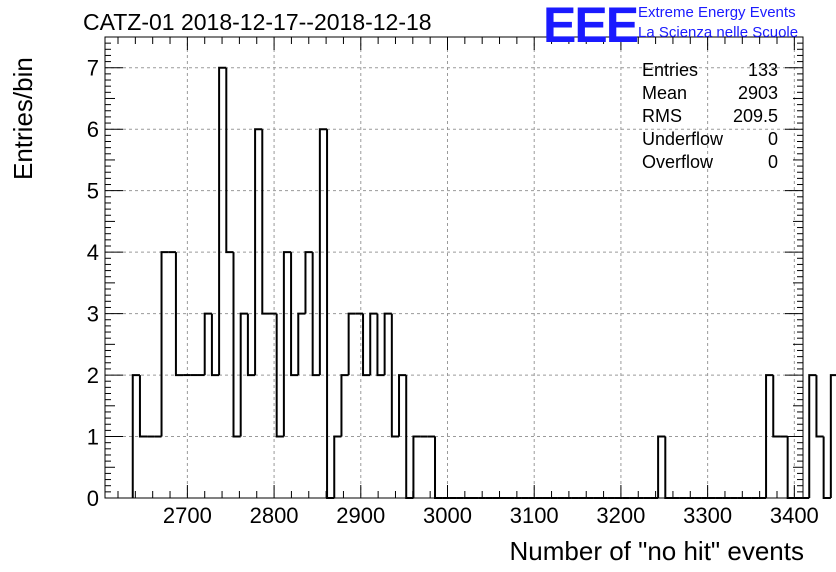 This screenshot has width=836, height=572. Describe the element at coordinates (93, 191) in the screenshot. I see `y-tick-label: 5` at that location.